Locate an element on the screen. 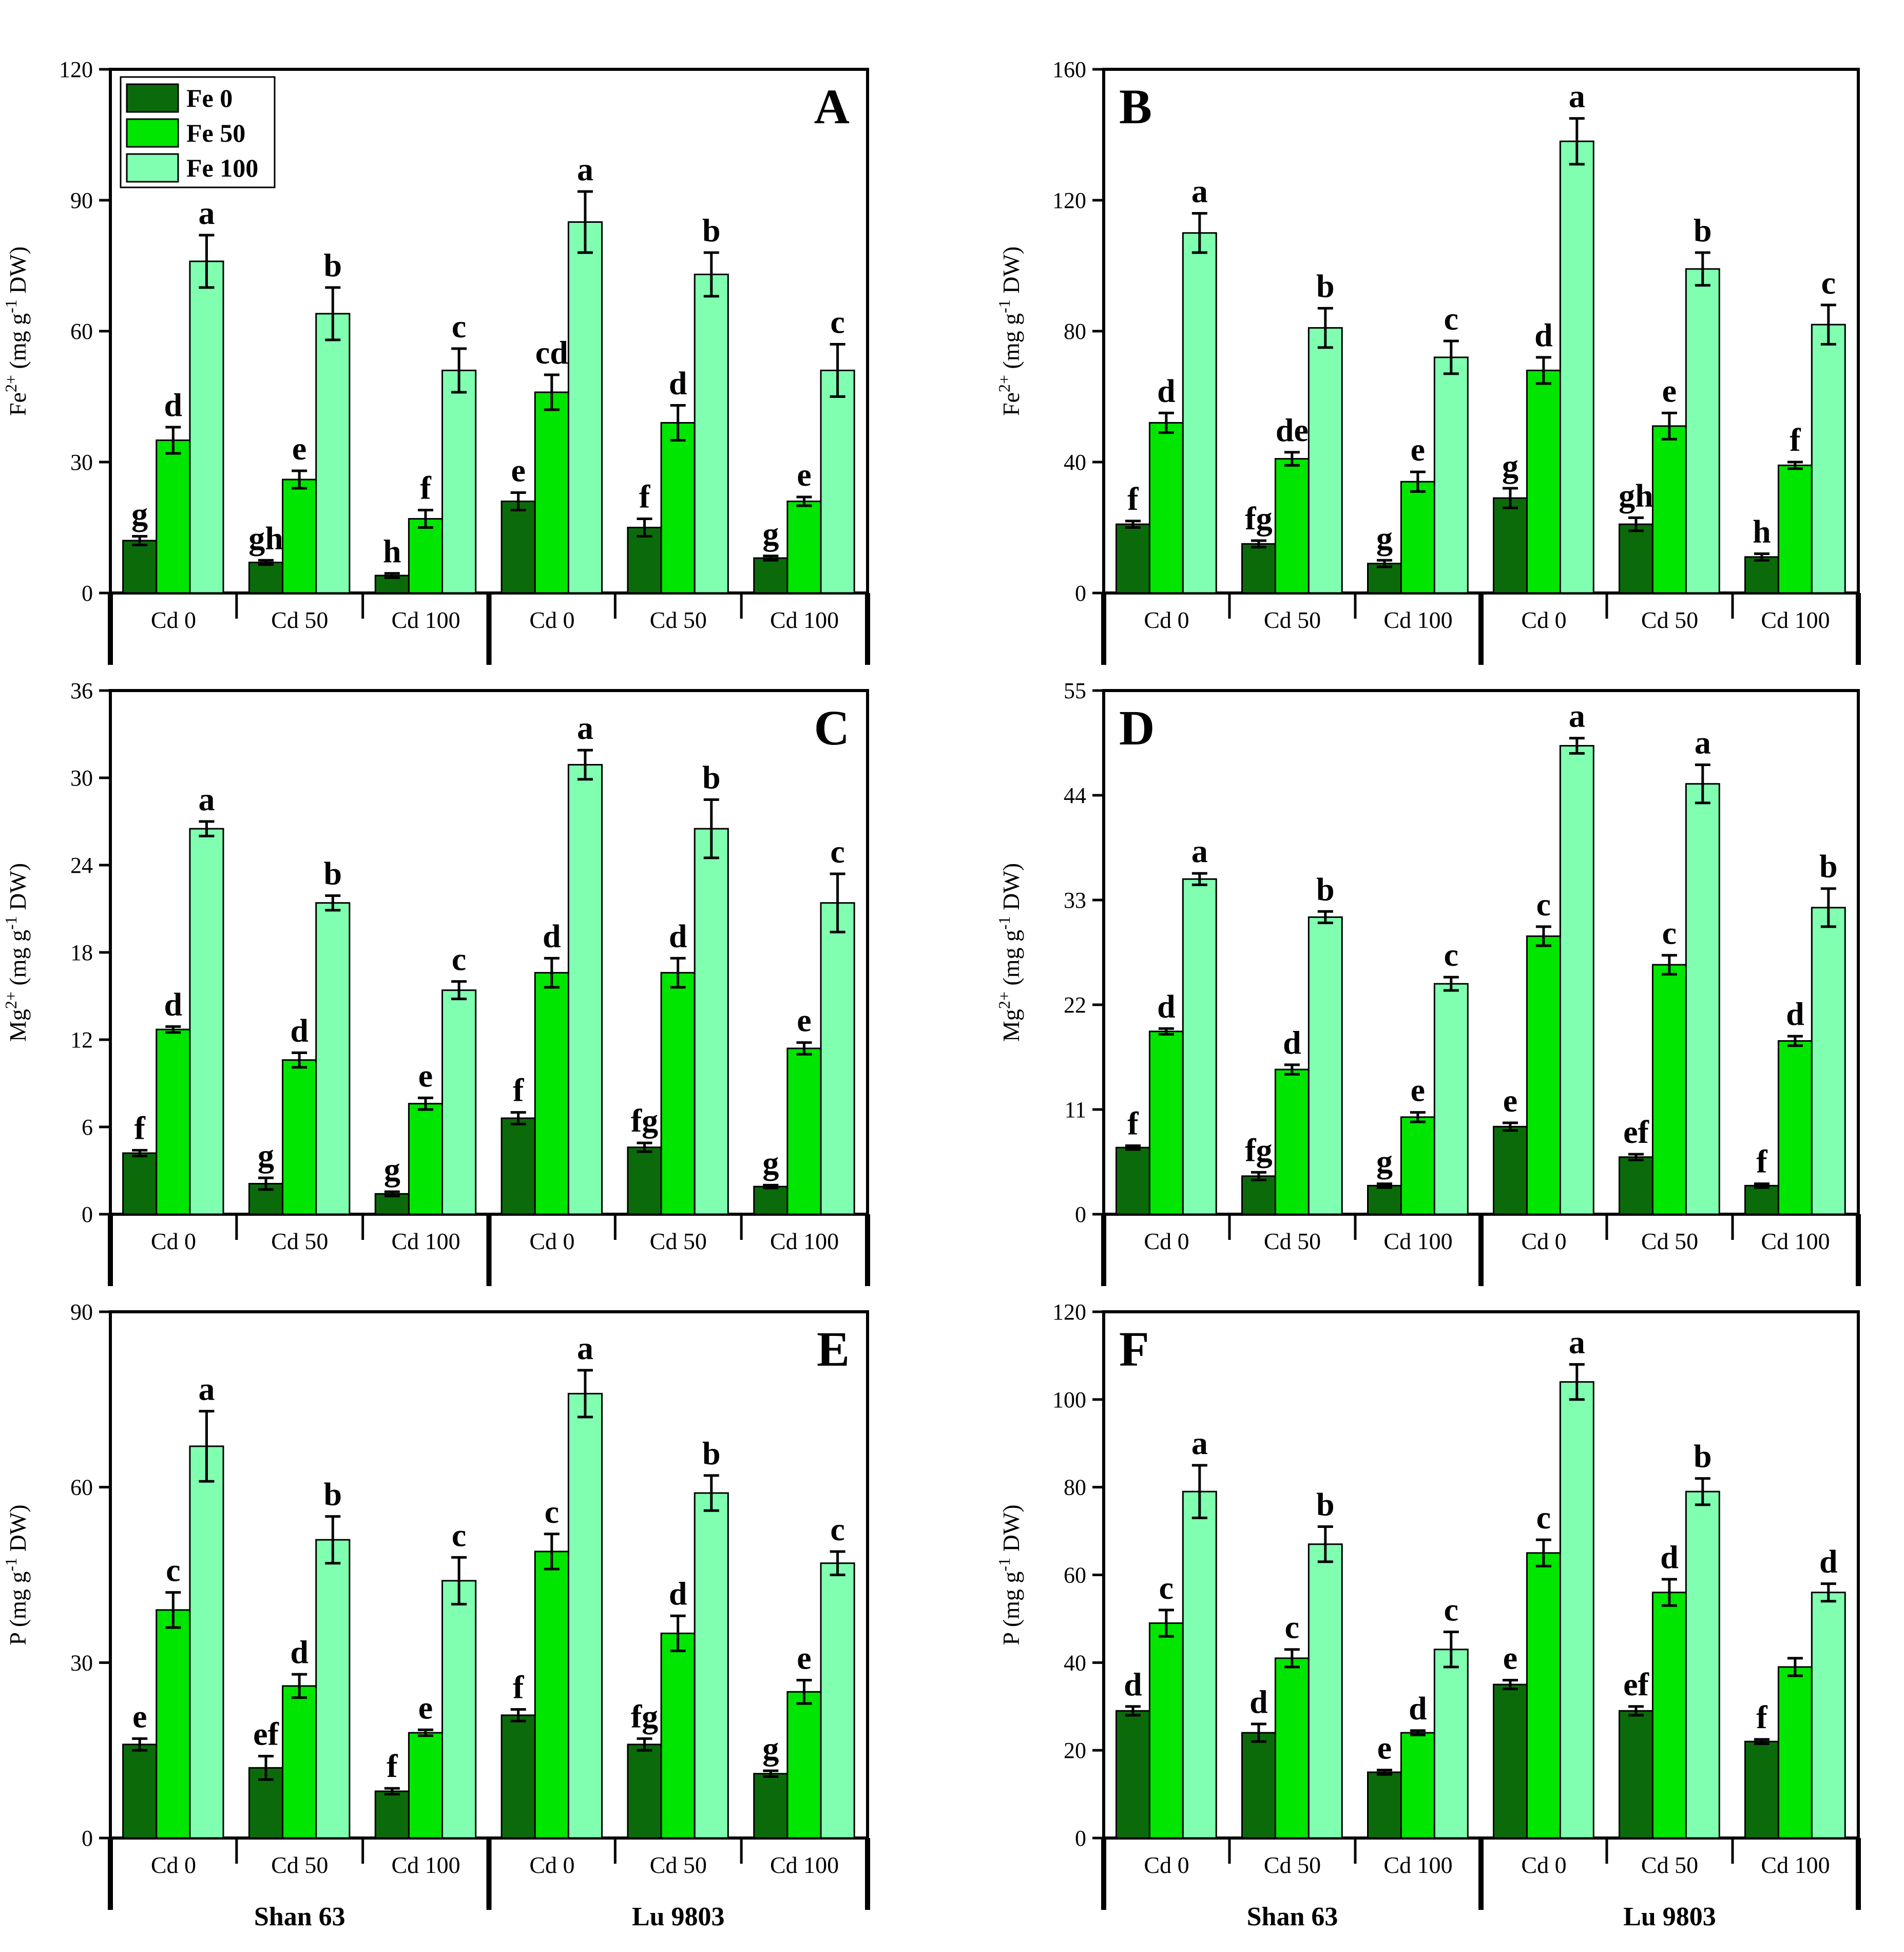  y-tick-label: 24 is located at coordinates (82, 866).